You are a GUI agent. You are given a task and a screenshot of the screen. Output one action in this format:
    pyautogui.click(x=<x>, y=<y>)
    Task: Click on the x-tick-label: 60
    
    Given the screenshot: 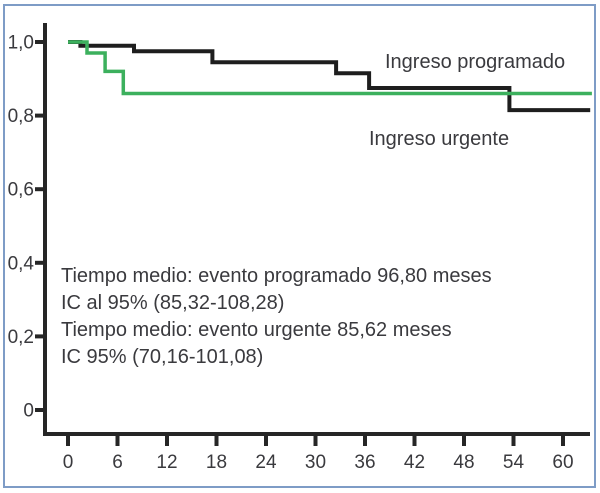 What is the action you would take?
    pyautogui.click(x=562, y=462)
    